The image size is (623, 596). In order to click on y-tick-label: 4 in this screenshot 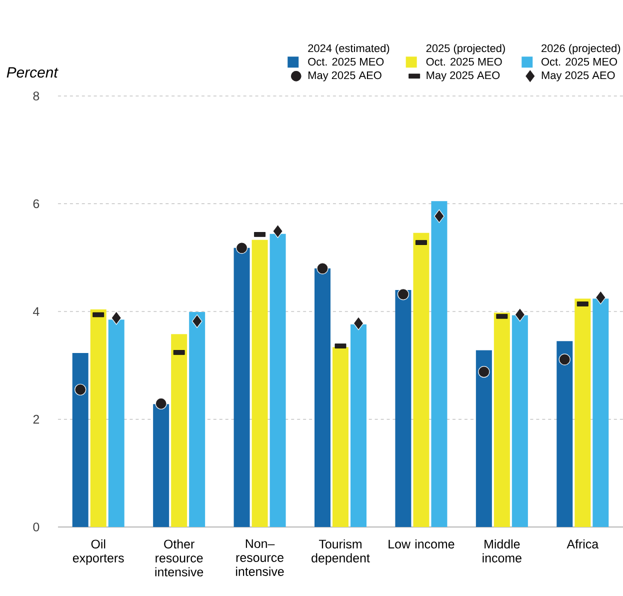, I will do `click(36, 311)`.